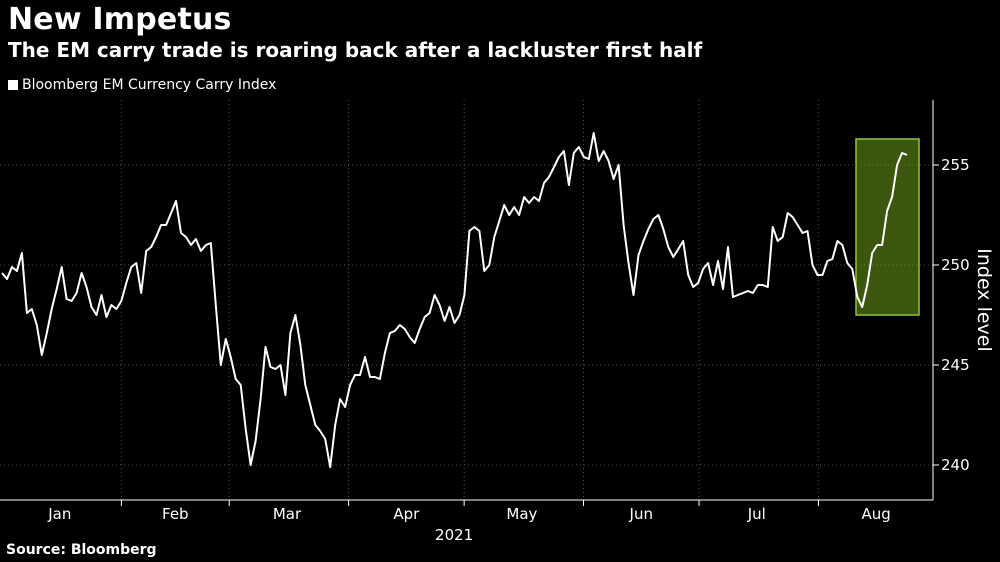  Describe the element at coordinates (13, 85) in the screenshot. I see `legend-swatch` at that location.